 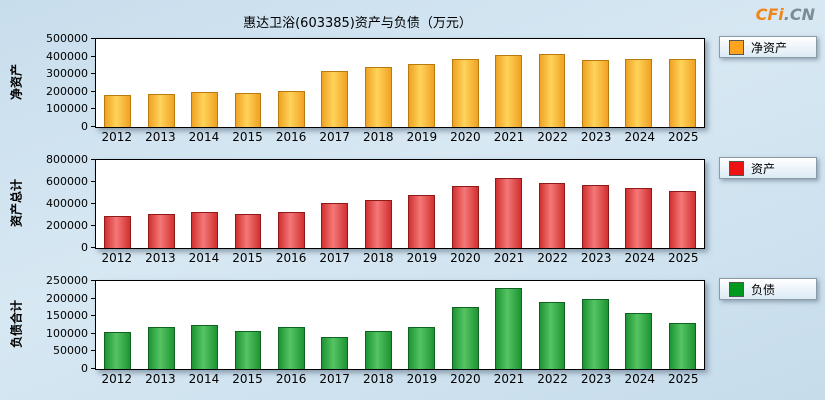 What do you see at coordinates (422, 95) in the screenshot?
I see `bar-net-assets-2019` at bounding box center [422, 95].